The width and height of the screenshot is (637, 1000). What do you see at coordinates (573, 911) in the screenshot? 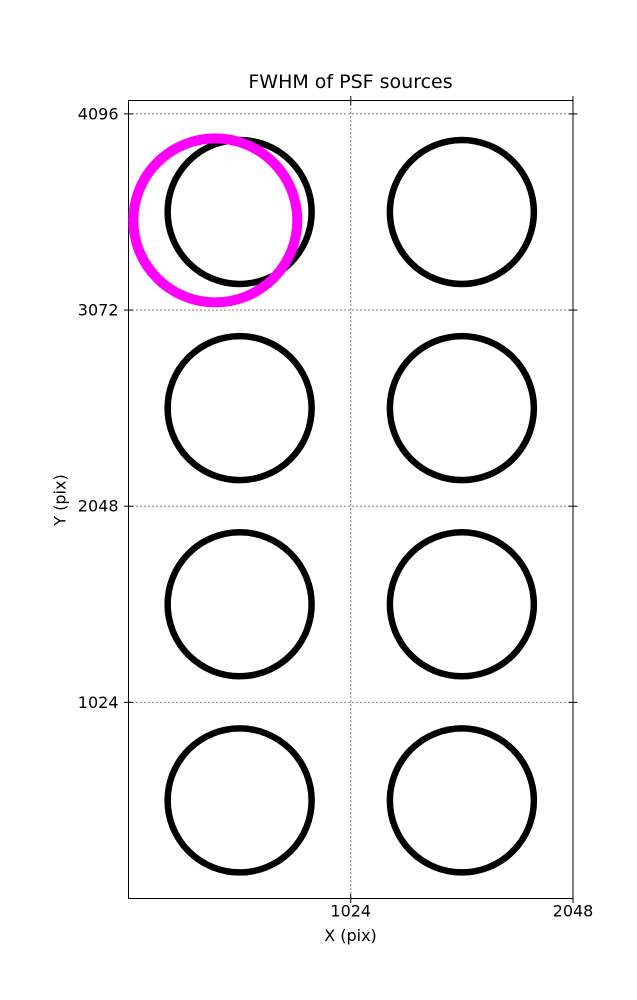
I see `x-tick-label-2048: 2048` at bounding box center [573, 911].